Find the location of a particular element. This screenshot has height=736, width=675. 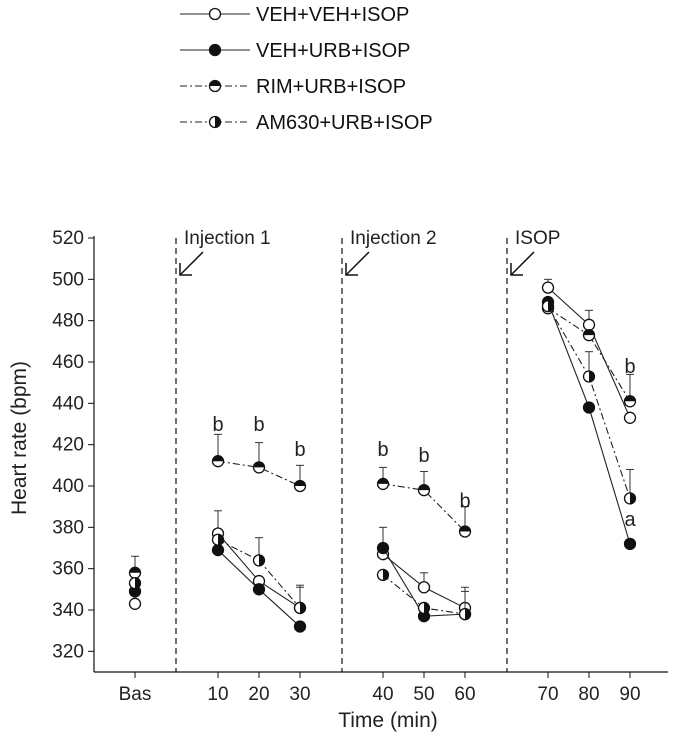

significance-label: a is located at coordinates (630, 520).